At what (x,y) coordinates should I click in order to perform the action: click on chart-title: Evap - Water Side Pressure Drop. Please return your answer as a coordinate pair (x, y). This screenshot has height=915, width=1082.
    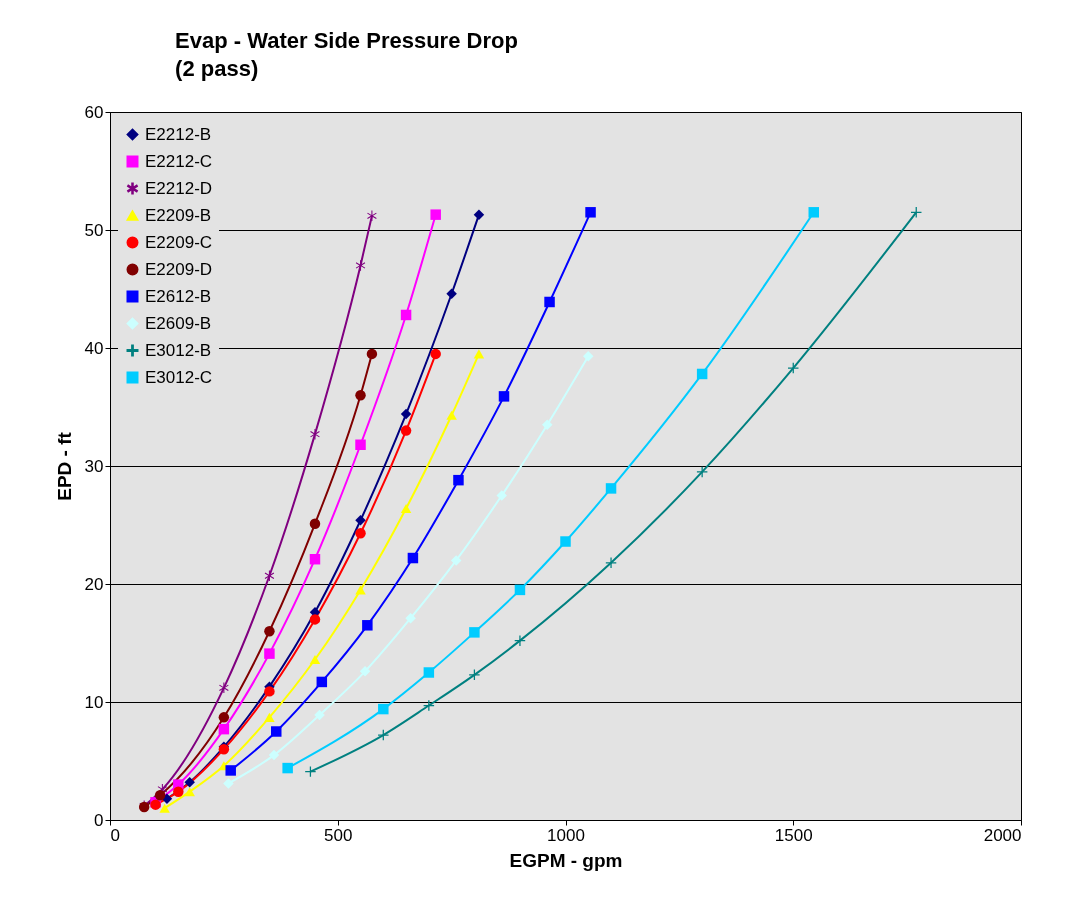
    Looking at the image, I should click on (346, 40).